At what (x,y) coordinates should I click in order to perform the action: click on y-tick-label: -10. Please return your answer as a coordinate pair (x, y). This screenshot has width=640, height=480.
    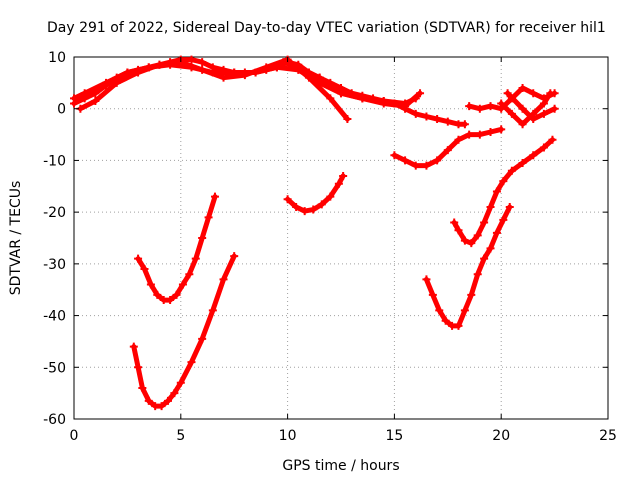
    Looking at the image, I should click on (54, 161).